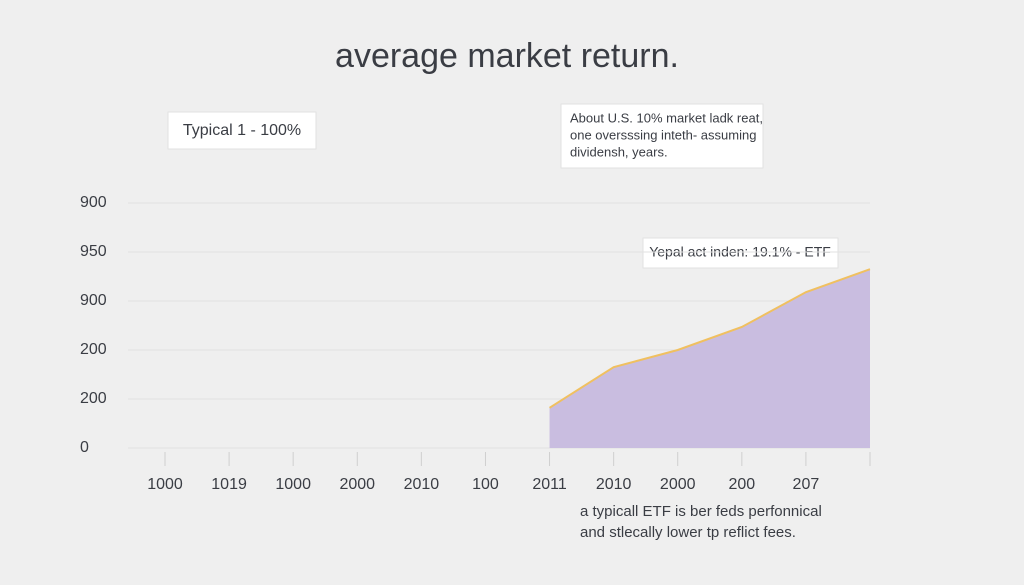  I want to click on x-tick-label: 207, so click(806, 484).